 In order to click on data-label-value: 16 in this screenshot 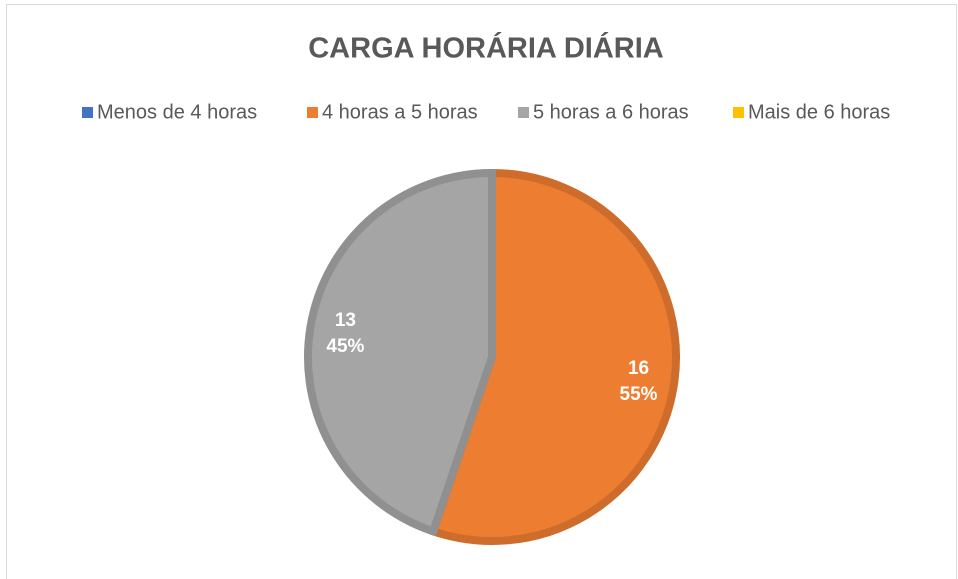, I will do `click(638, 368)`.